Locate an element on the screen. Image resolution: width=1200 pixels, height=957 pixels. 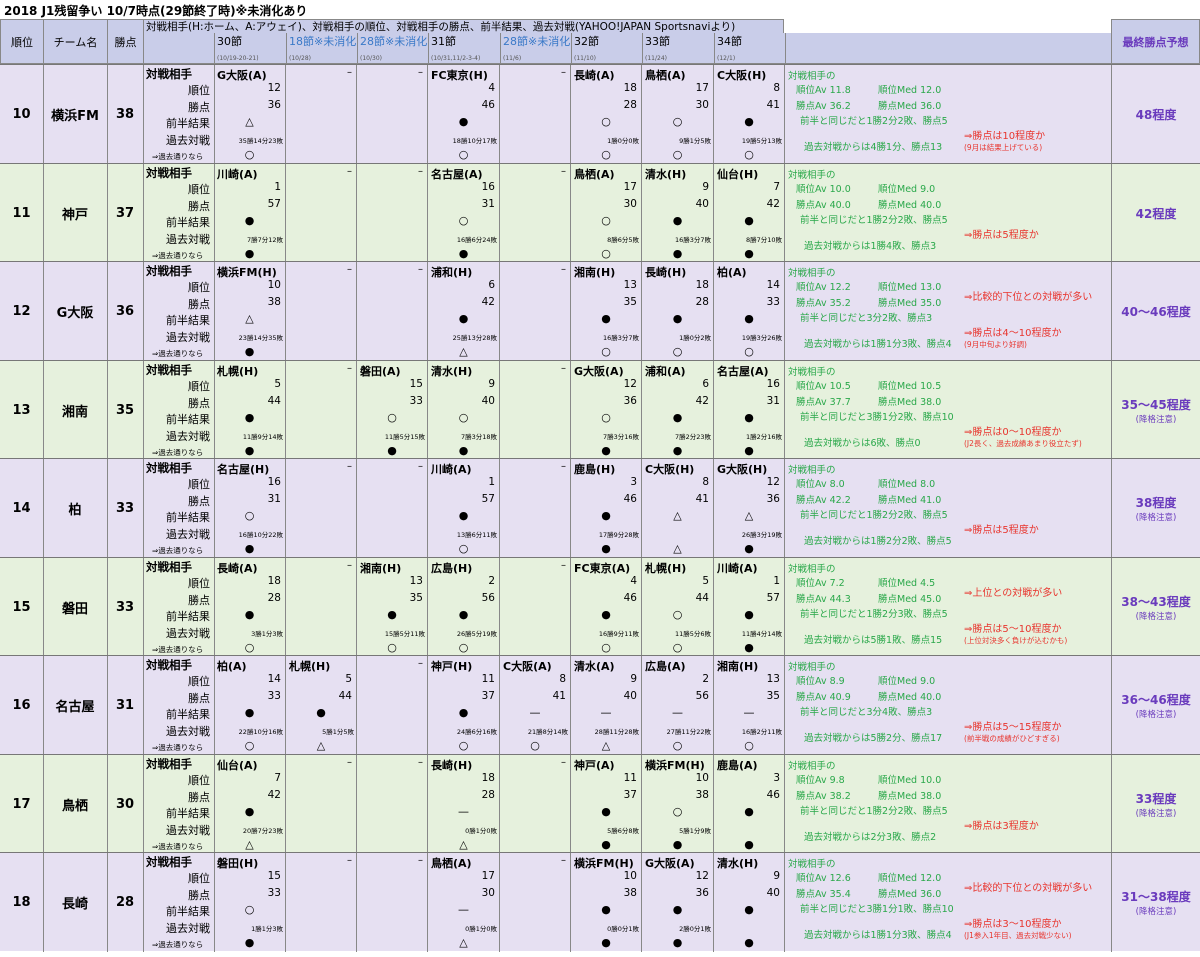
match-cell: FC東京(H) 4 46 ● 18勝10分17敗 ○ is located at coordinates (464, 114).